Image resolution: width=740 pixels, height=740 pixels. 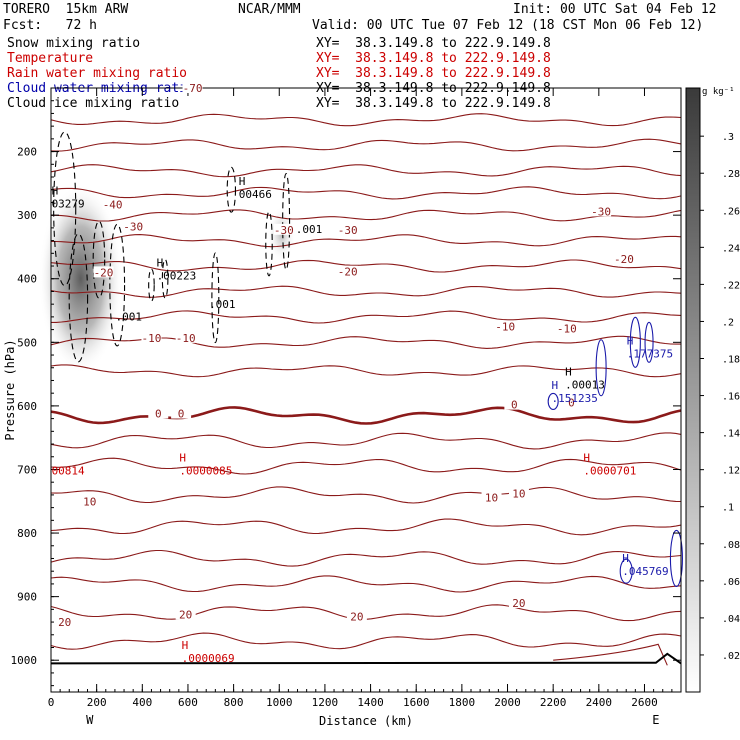 I want to click on colorbar-tick-label: .04, so click(x=731, y=619).